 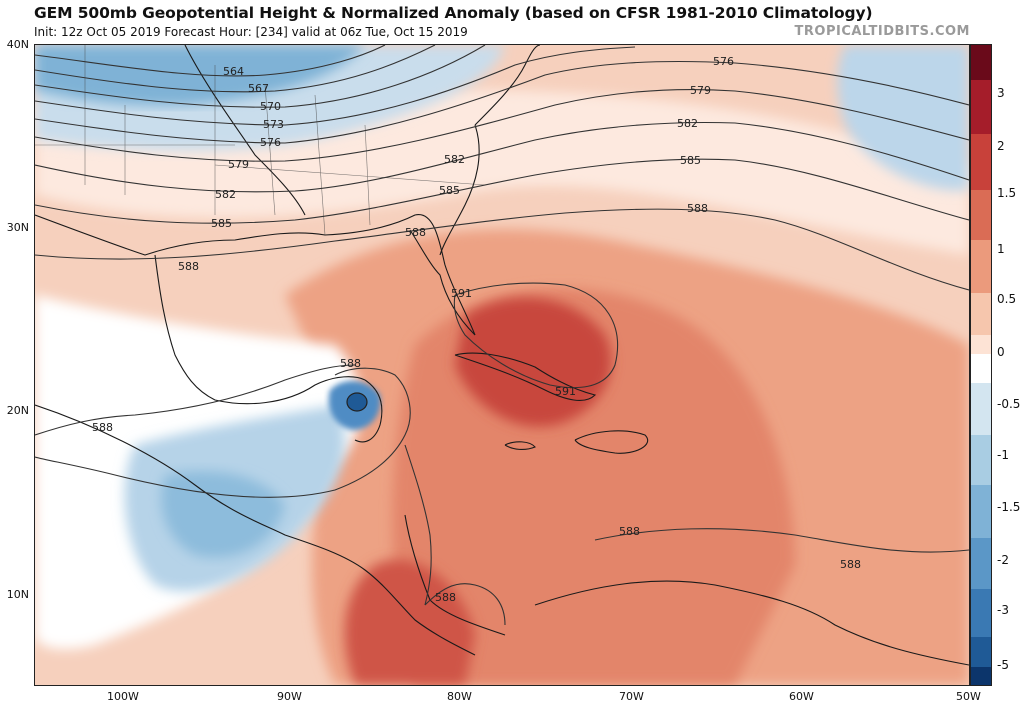 I want to click on low-center-contour, so click(x=357, y=402).